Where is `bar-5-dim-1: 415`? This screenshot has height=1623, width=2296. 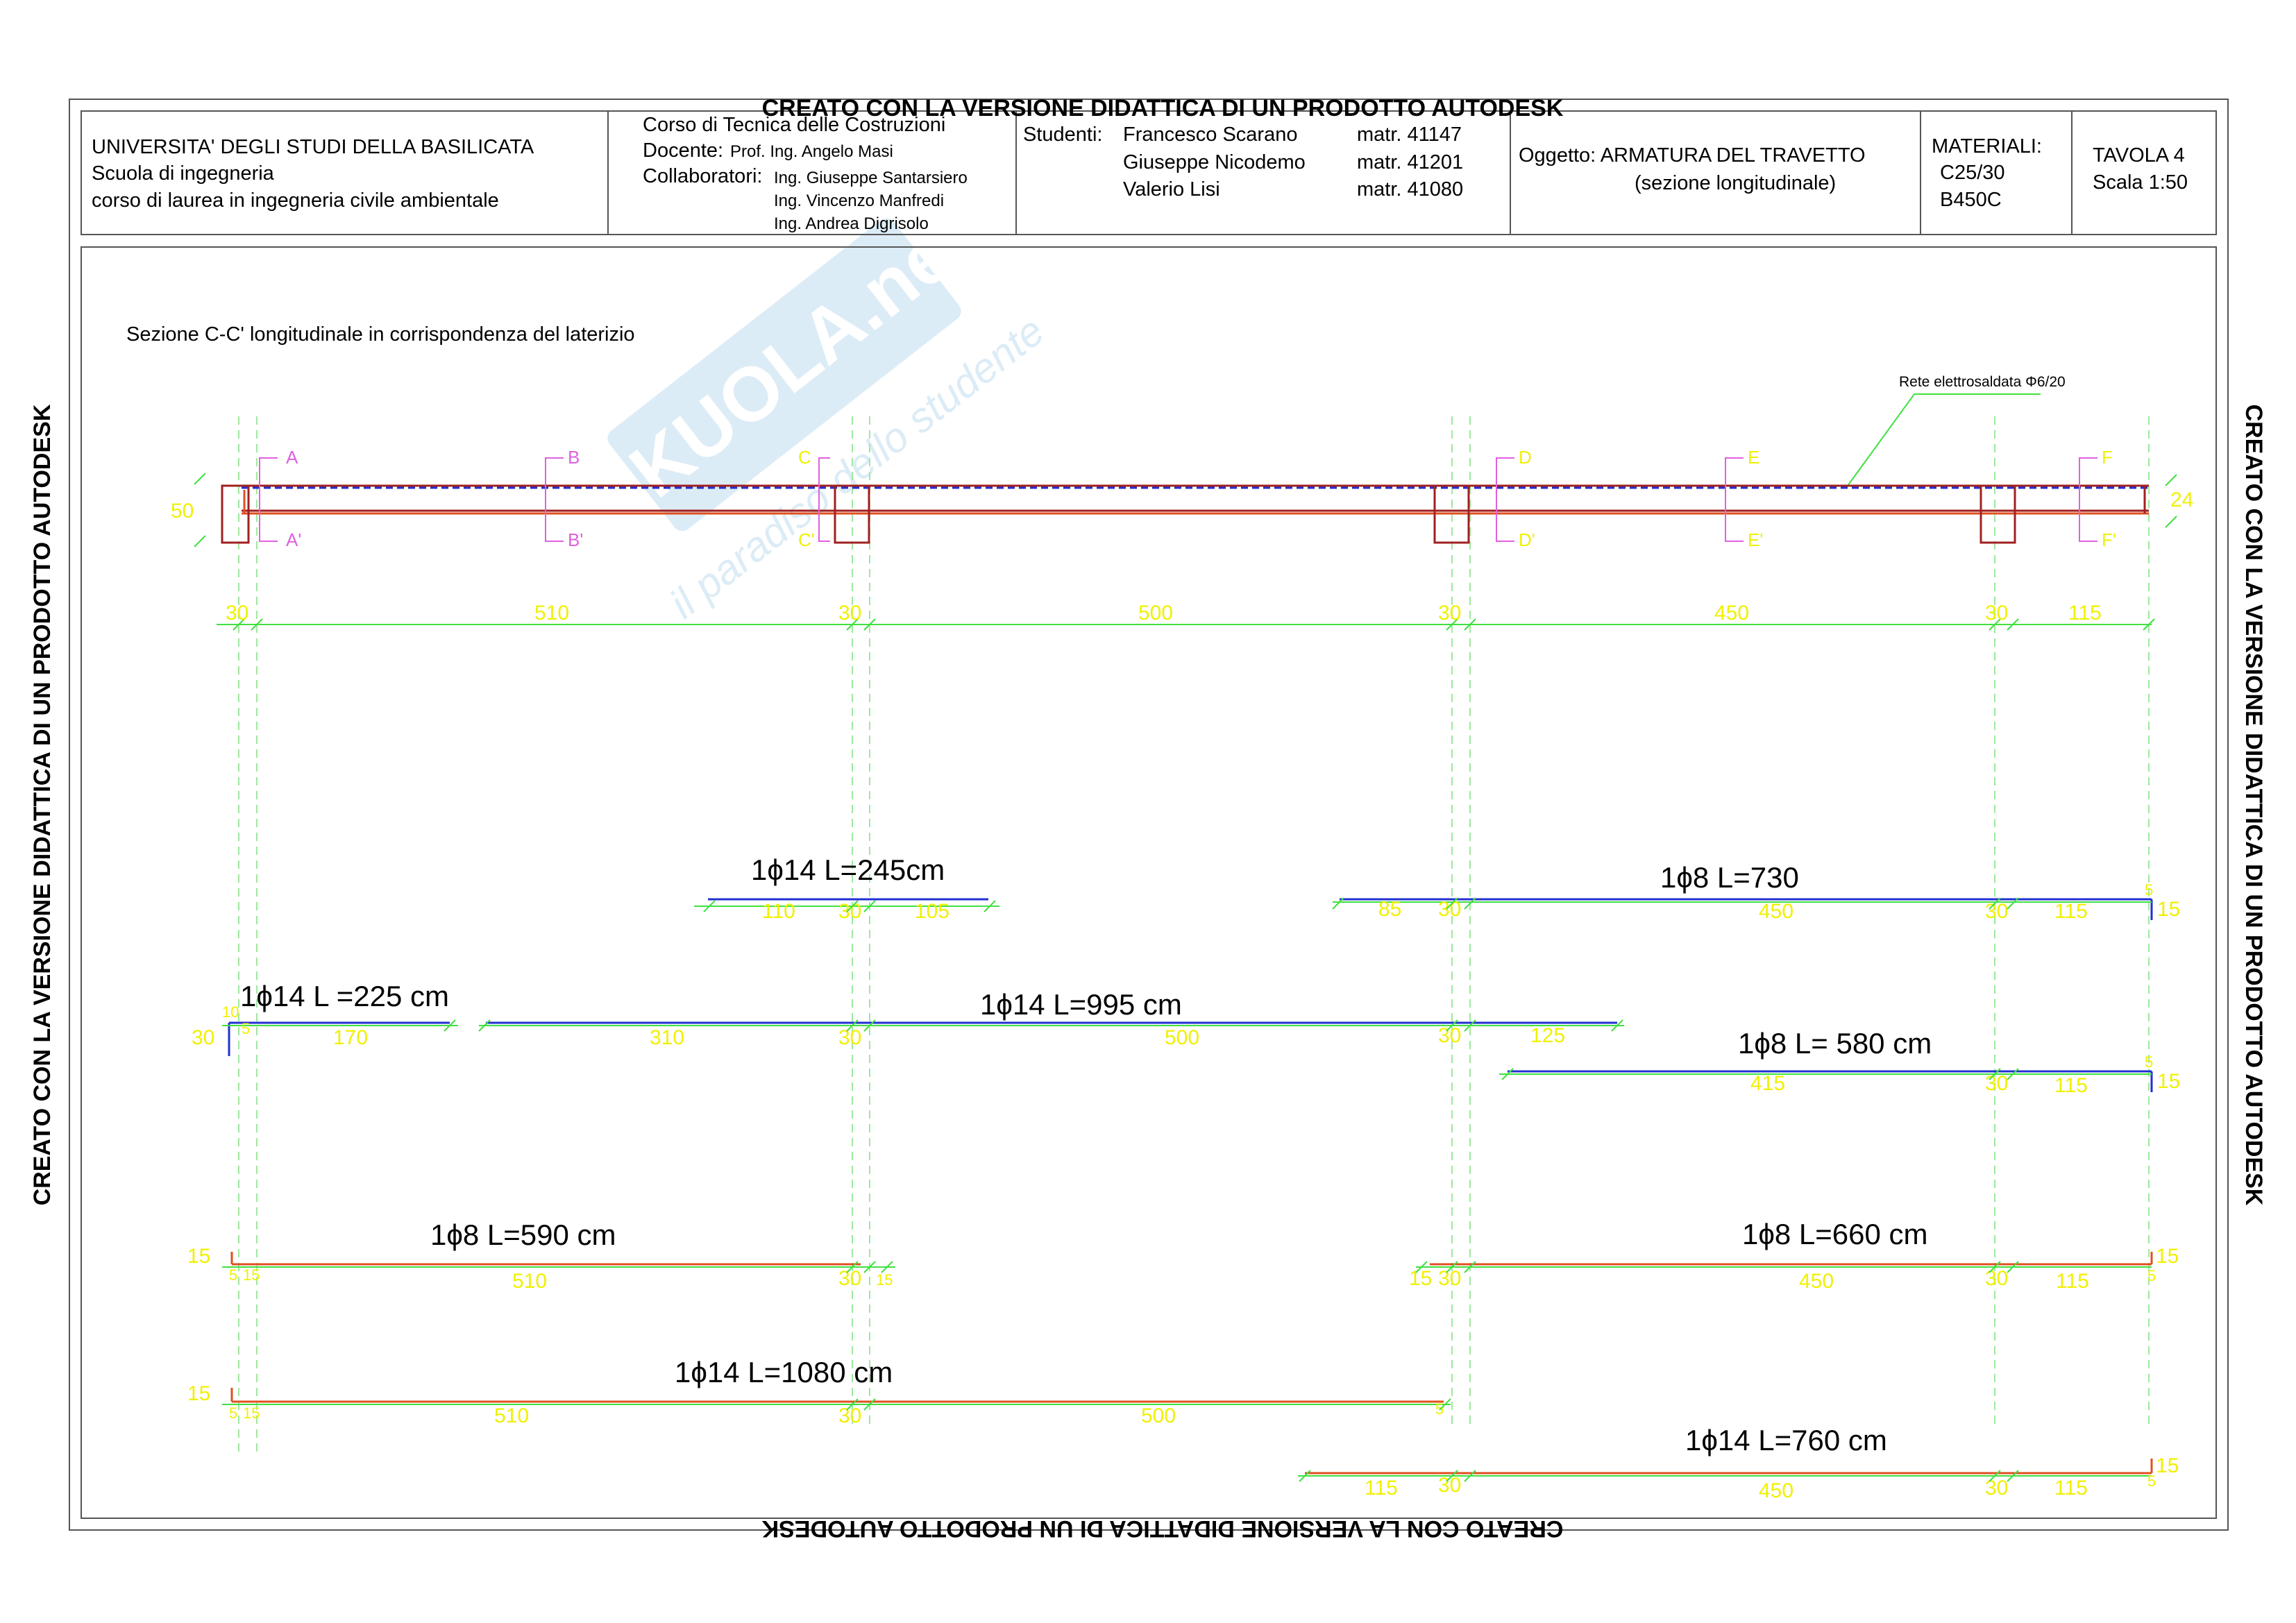 bar-5-dim-1: 415 is located at coordinates (1768, 1083).